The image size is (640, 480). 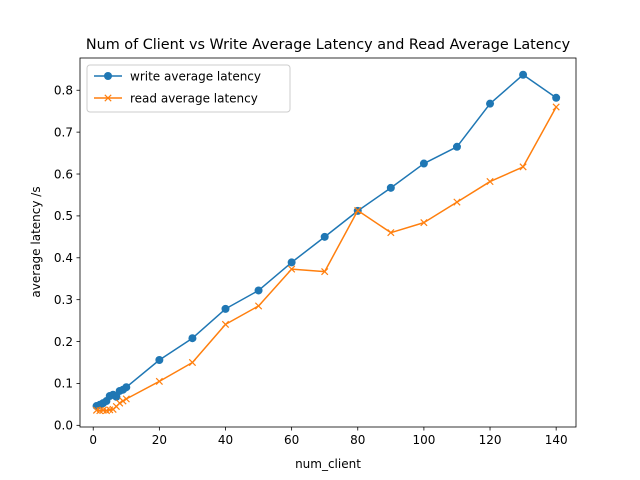 What do you see at coordinates (63, 300) in the screenshot?
I see `y-tick-label: 0.3` at bounding box center [63, 300].